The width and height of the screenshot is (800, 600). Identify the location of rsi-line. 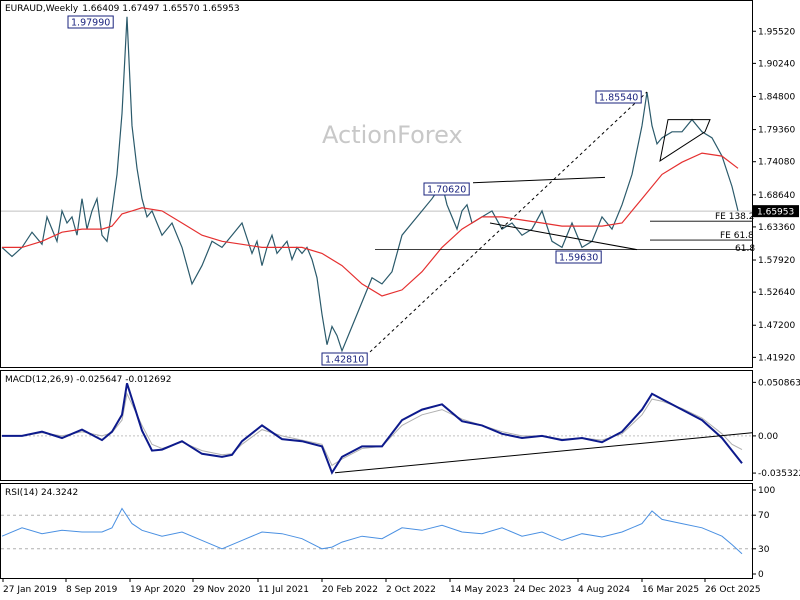
(372, 531).